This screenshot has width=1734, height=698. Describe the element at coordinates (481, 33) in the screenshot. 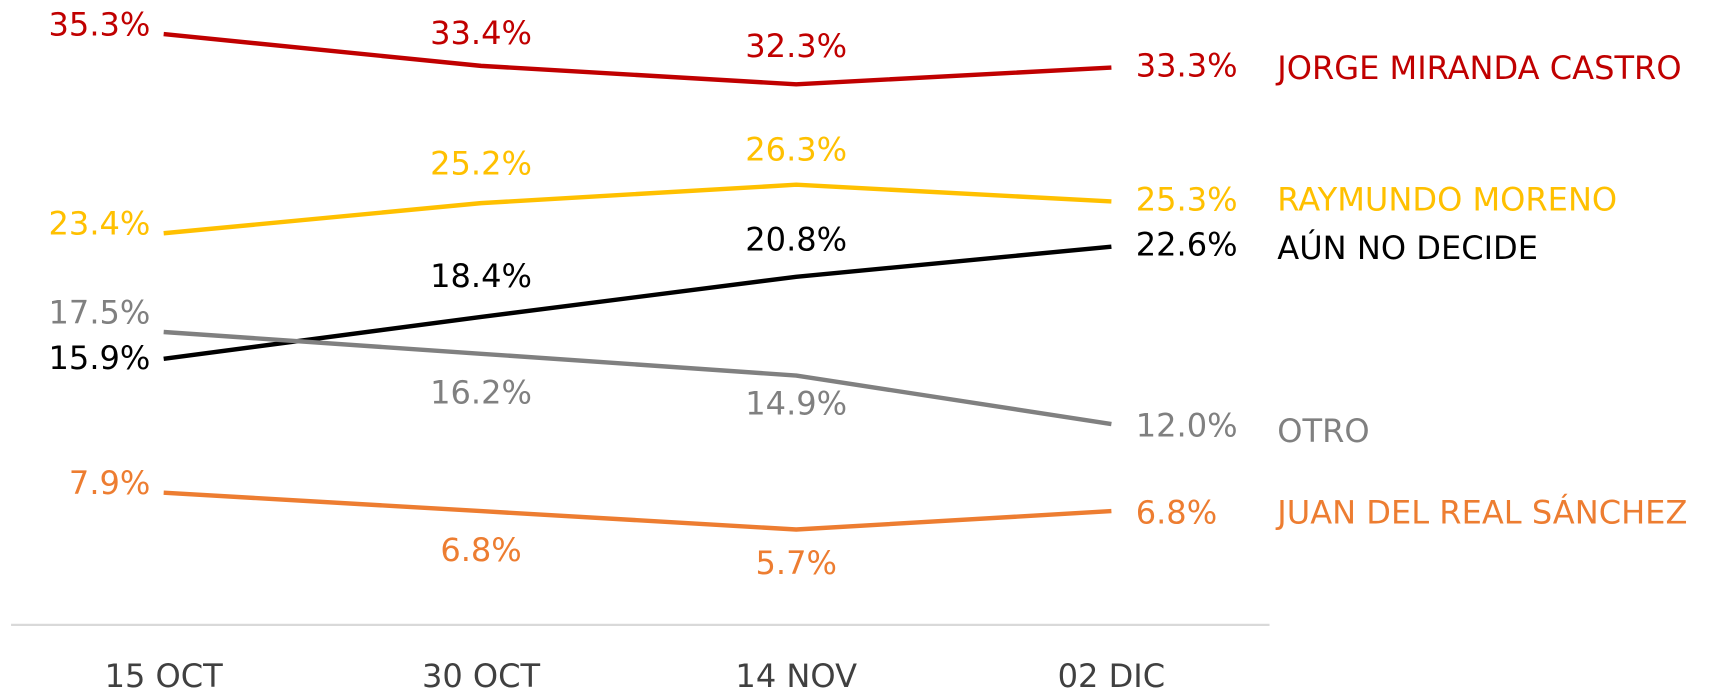

I see `data-label: 33.4%` at that location.